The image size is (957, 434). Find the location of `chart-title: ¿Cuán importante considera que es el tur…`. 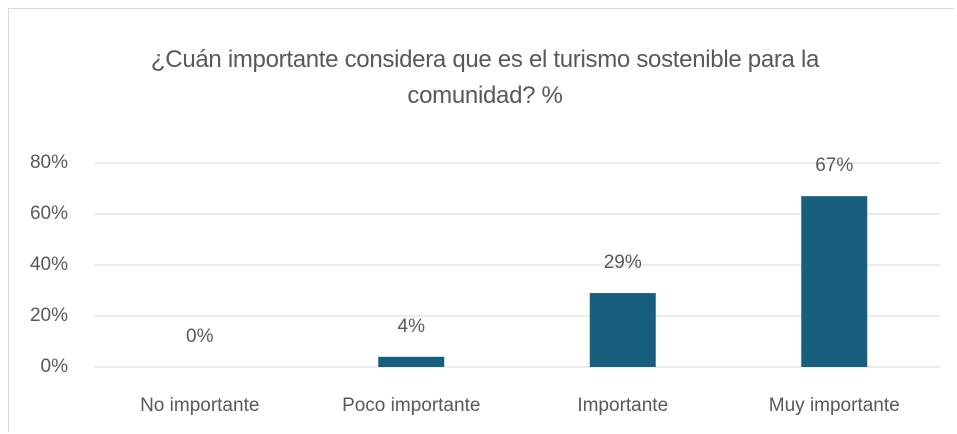

chart-title: ¿Cuán importante considera que es el tur… is located at coordinates (485, 77).